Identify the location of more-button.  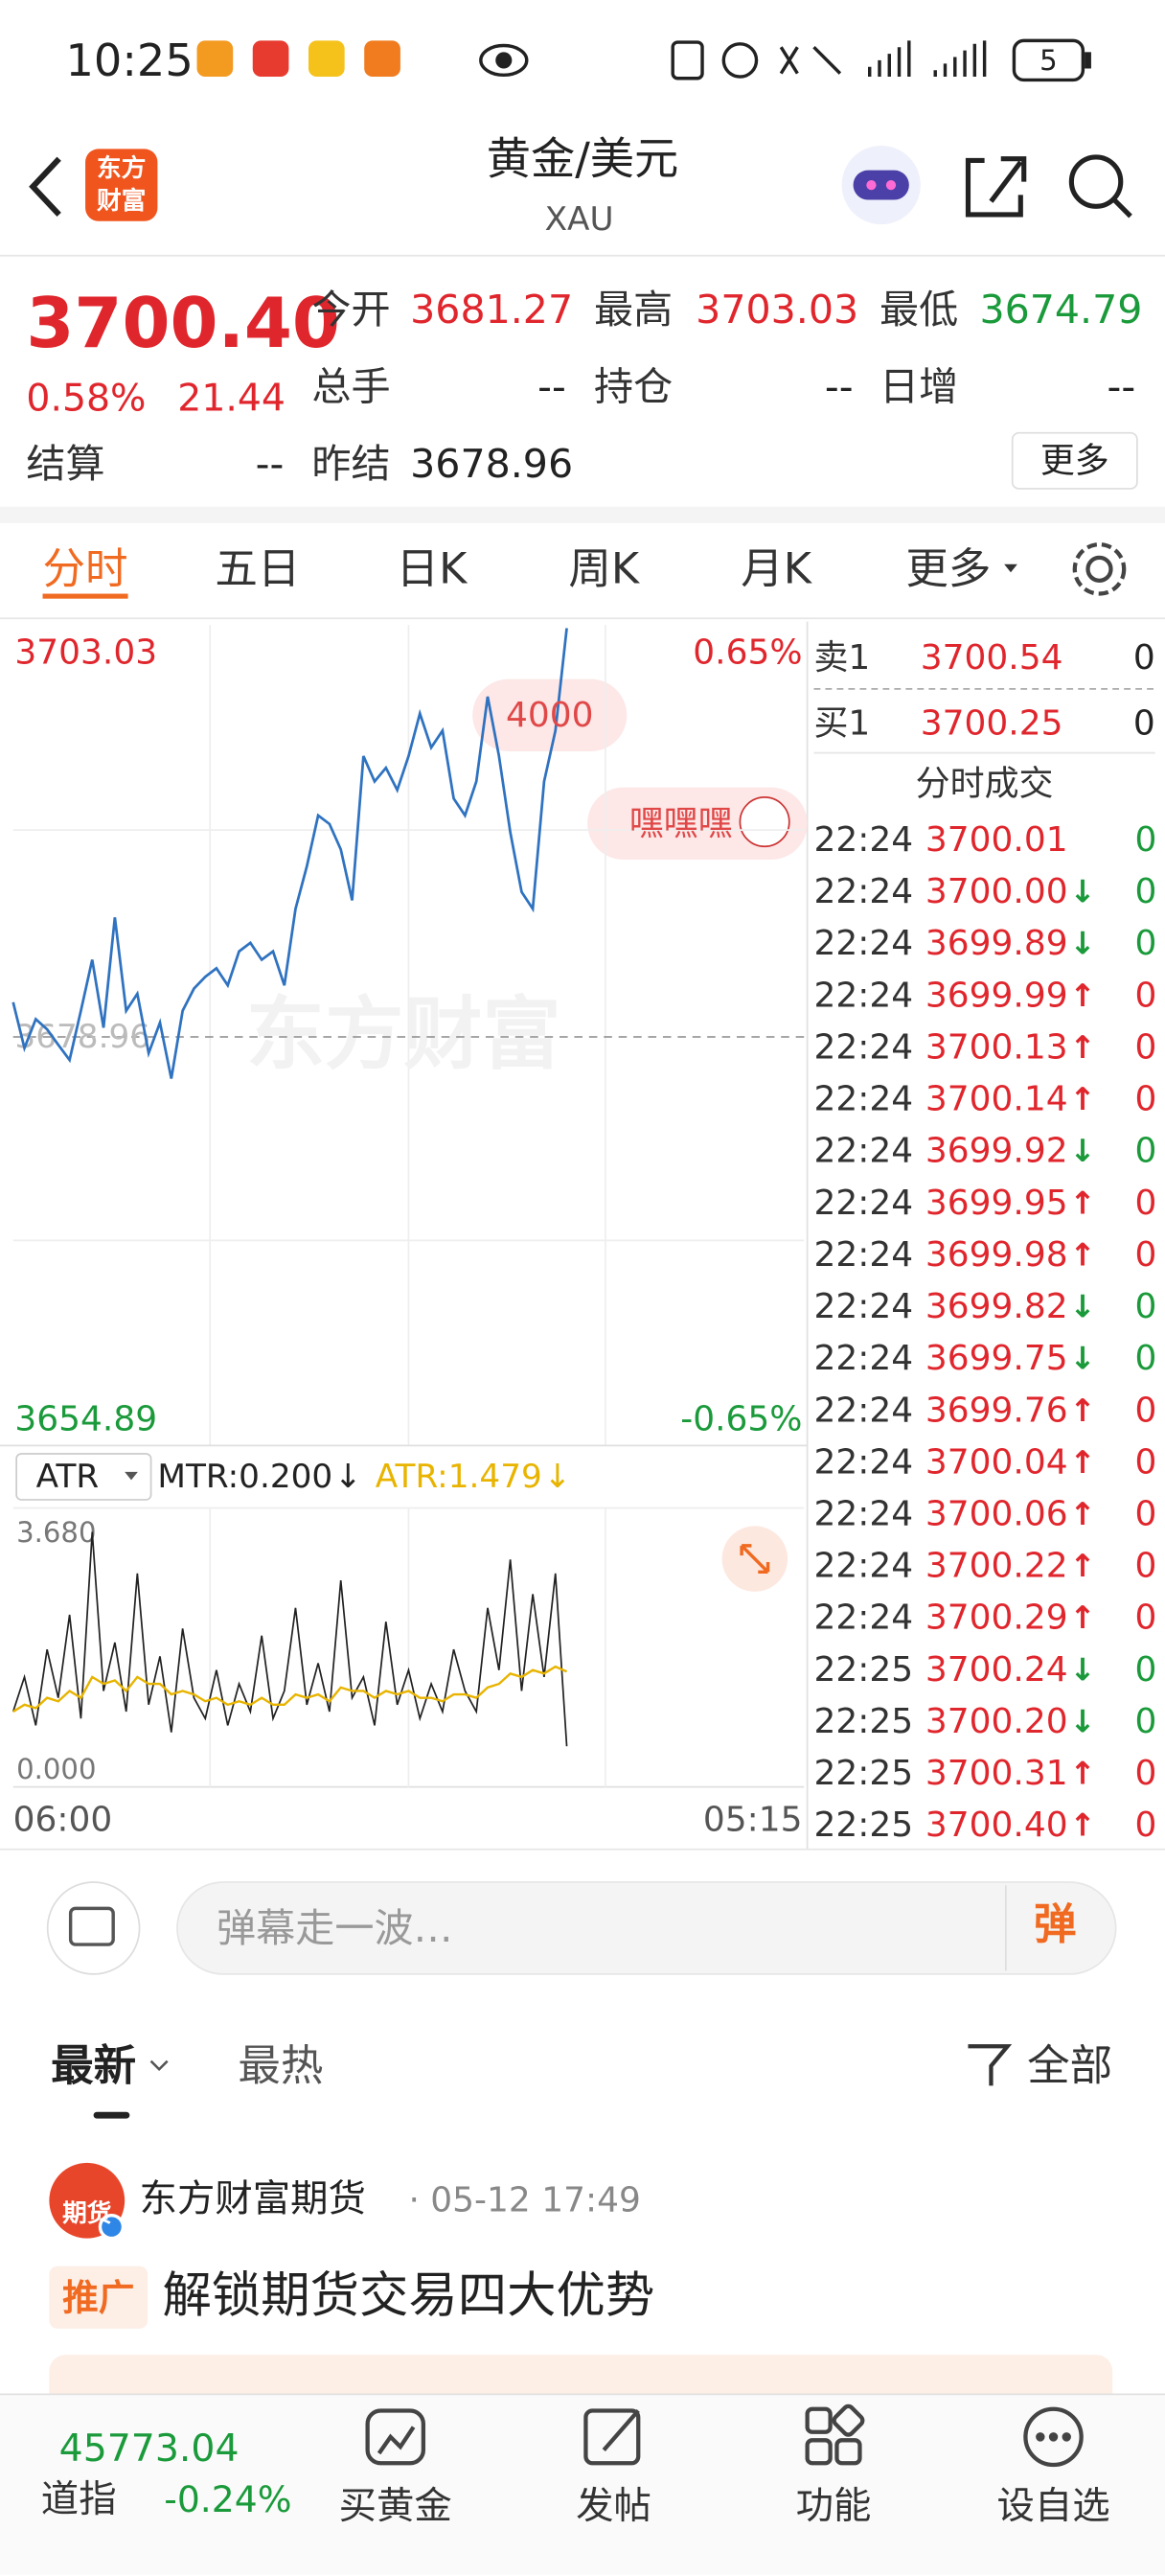
(1075, 460).